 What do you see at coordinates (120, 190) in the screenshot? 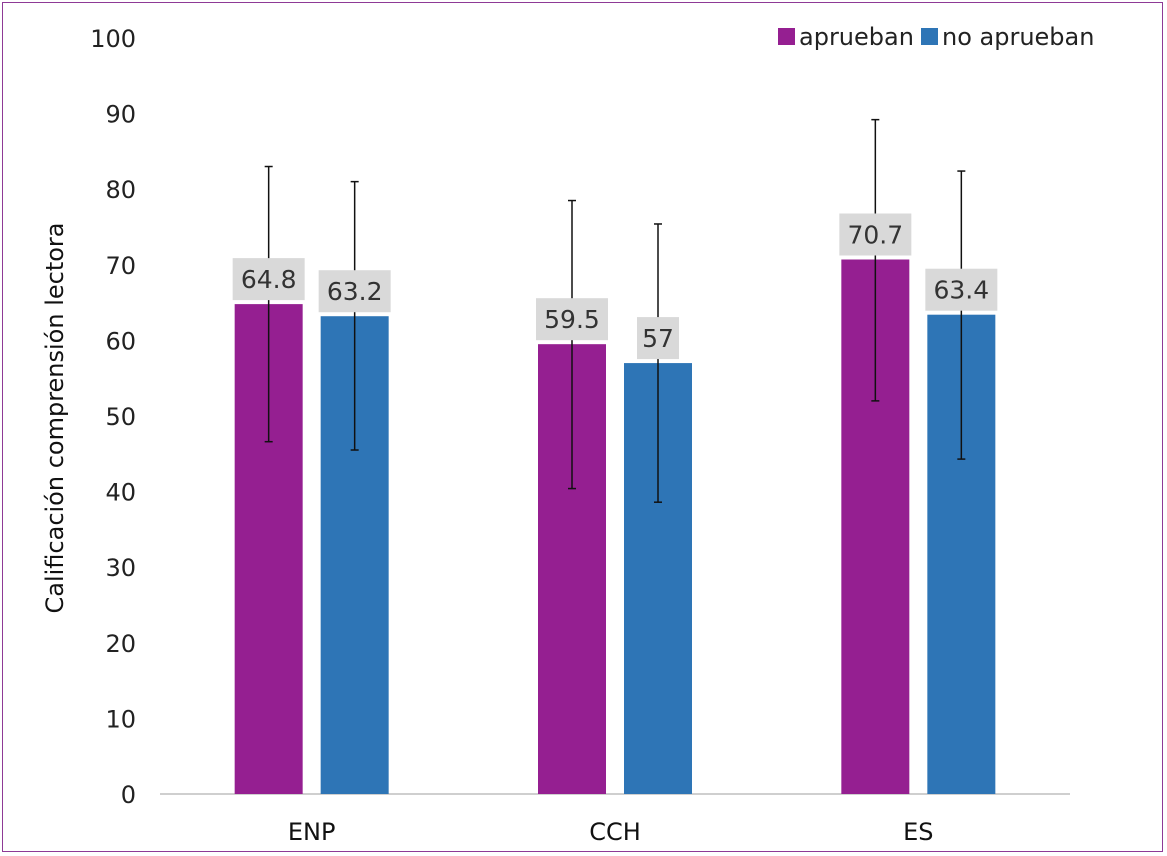
I see `y-tick-label: 80` at bounding box center [120, 190].